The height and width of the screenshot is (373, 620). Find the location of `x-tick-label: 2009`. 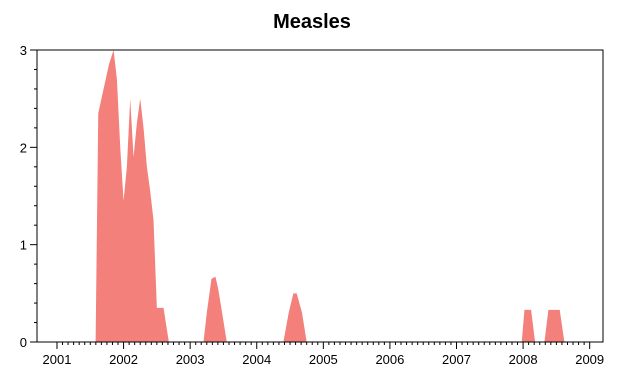

x-tick-label: 2009 is located at coordinates (589, 359).